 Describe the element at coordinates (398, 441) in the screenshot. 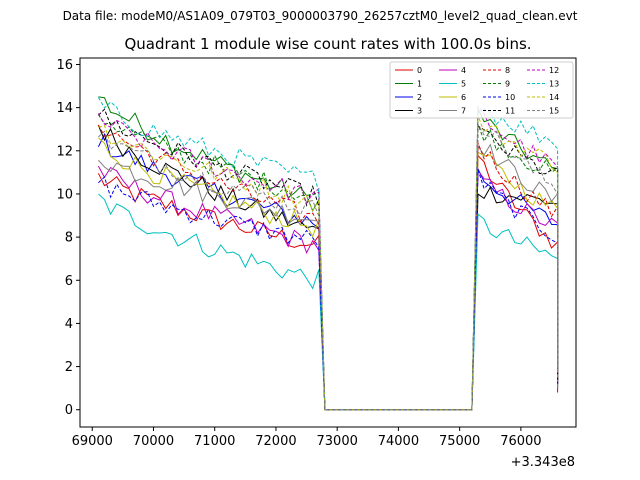

I see `x-tick-label: 74000` at that location.